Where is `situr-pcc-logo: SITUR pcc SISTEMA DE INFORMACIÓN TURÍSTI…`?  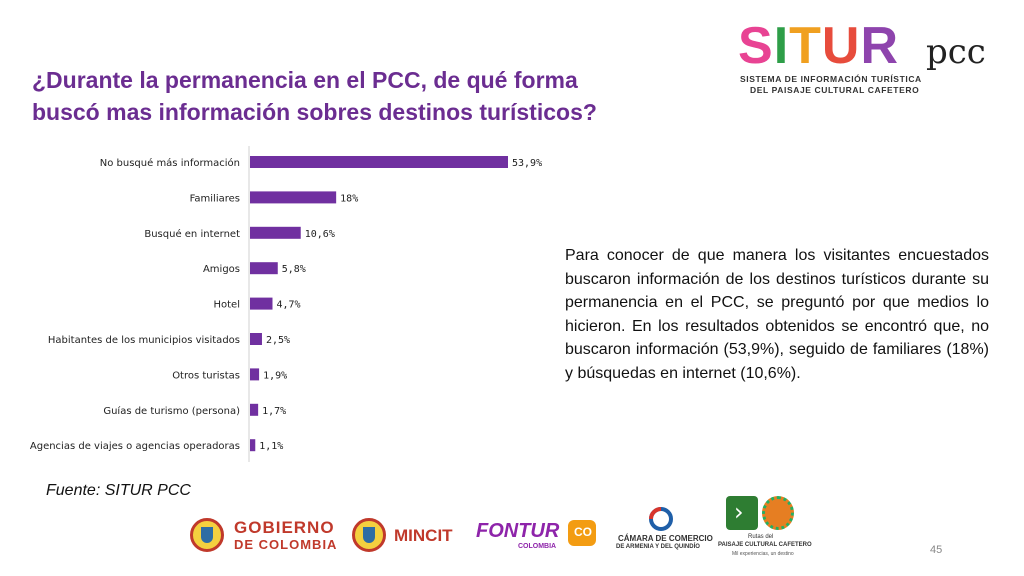
situr-pcc-logo: SITUR pcc SISTEMA DE INFORMACIÓN TURÍSTI… is located at coordinates (870, 58).